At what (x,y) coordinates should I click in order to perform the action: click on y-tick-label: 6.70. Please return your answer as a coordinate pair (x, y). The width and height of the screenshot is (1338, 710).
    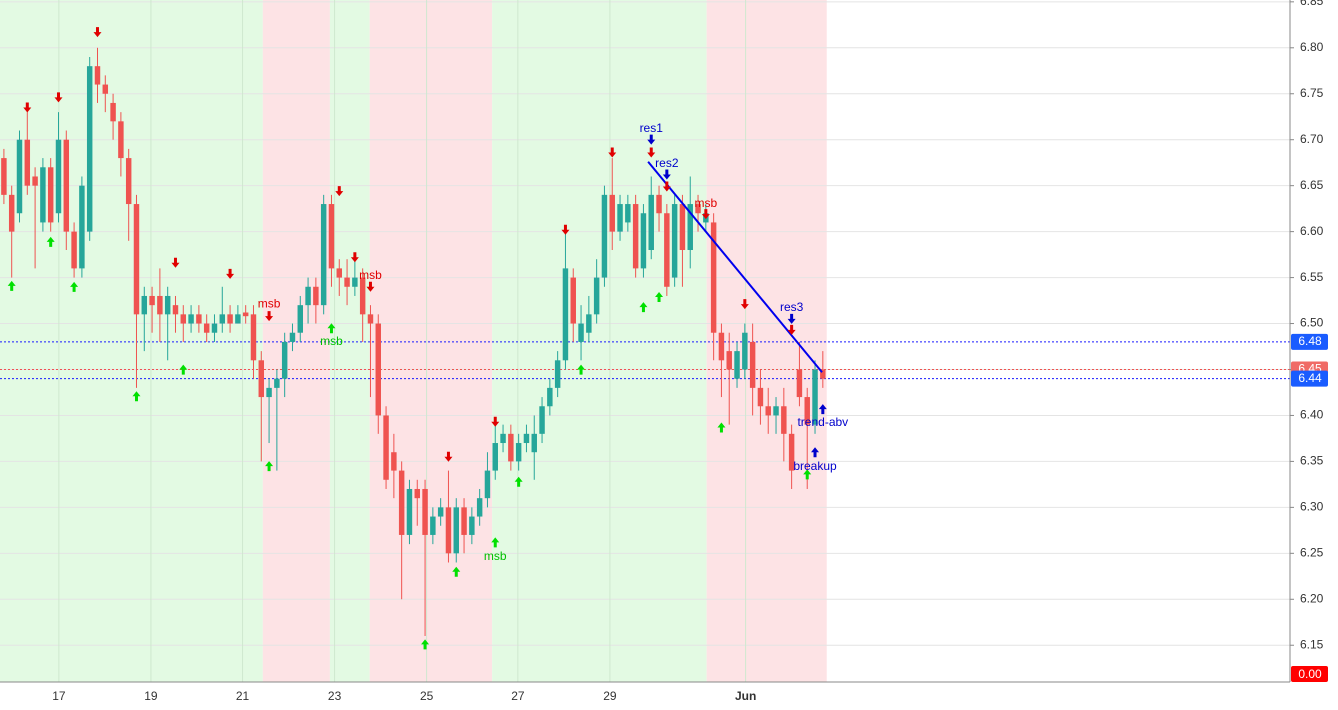
    Looking at the image, I should click on (1312, 139).